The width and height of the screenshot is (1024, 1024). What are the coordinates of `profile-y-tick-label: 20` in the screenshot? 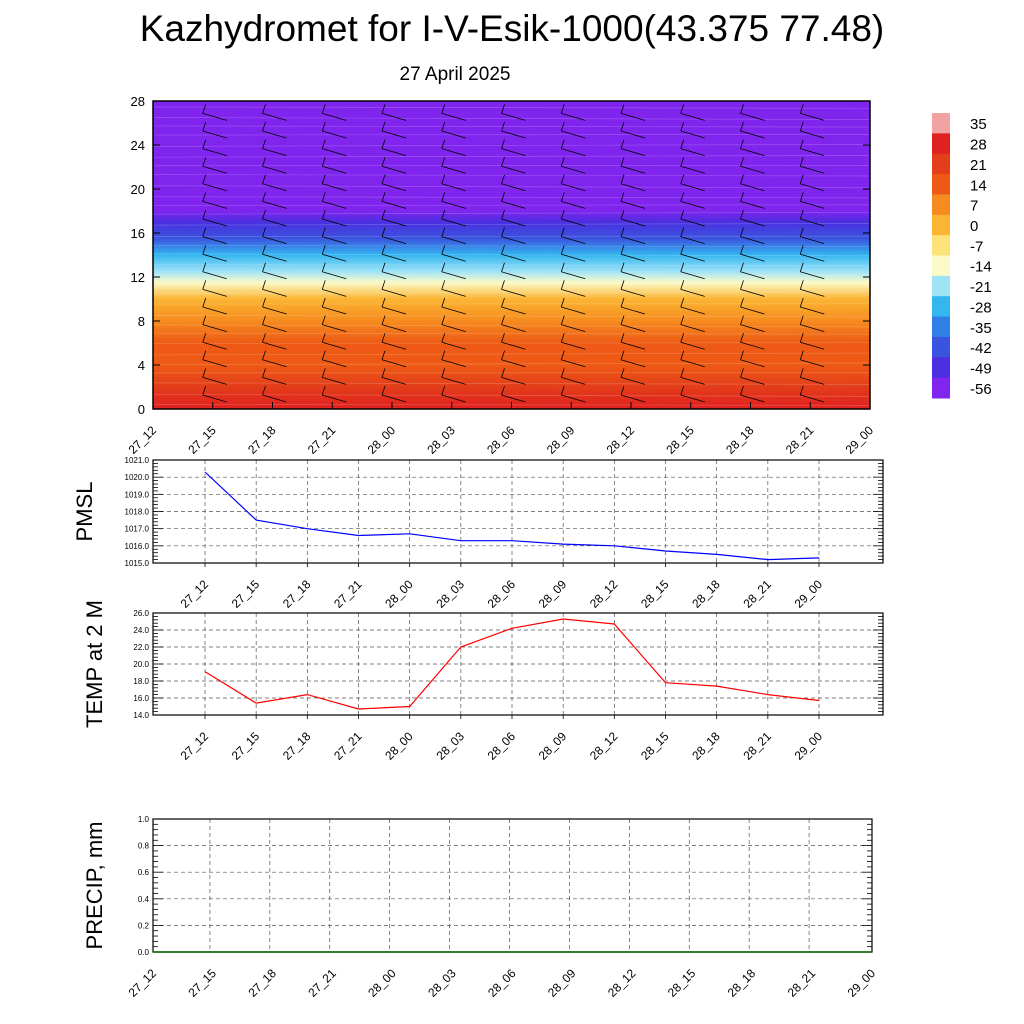 It's located at (138, 189).